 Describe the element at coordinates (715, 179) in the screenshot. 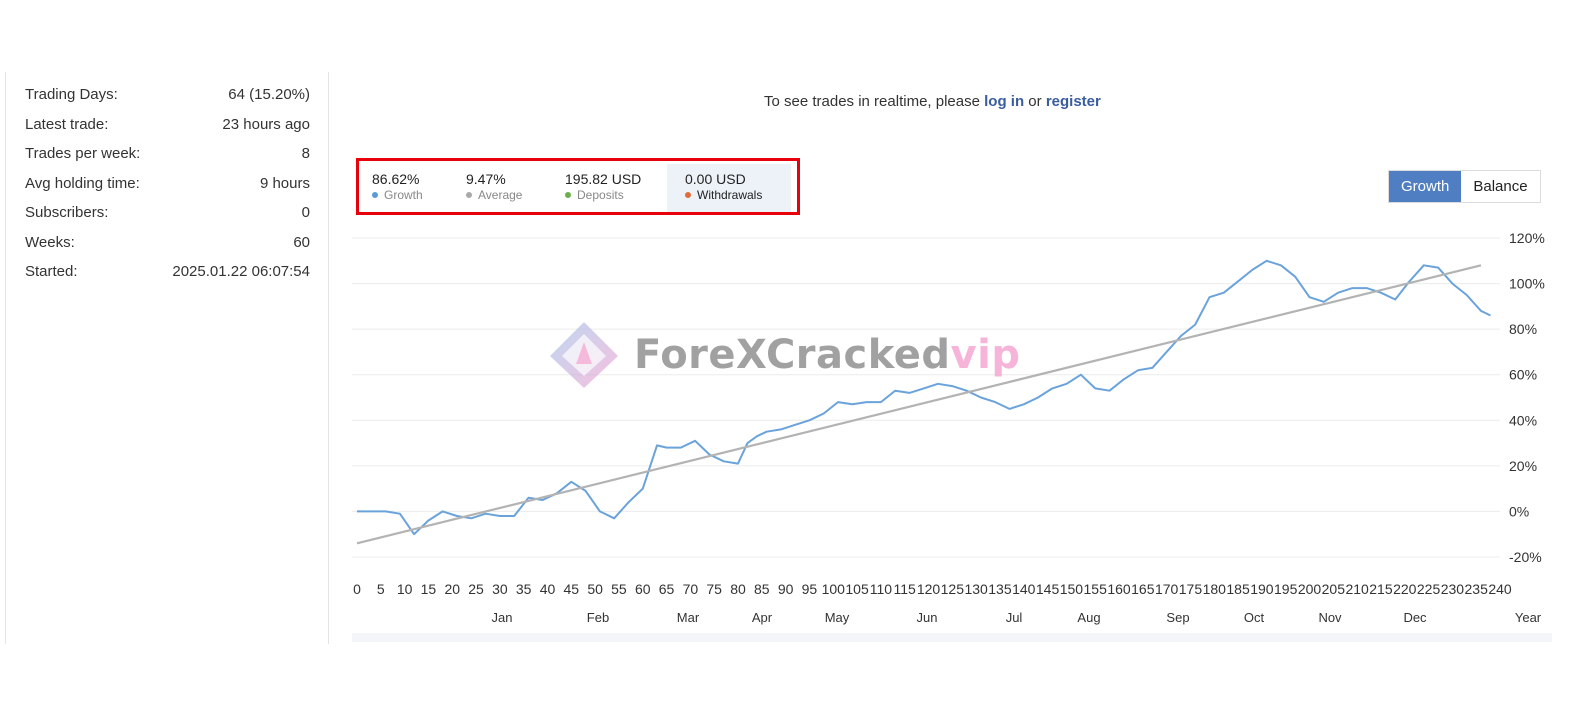

I see `withdrawals-value: 0.00 USD` at that location.